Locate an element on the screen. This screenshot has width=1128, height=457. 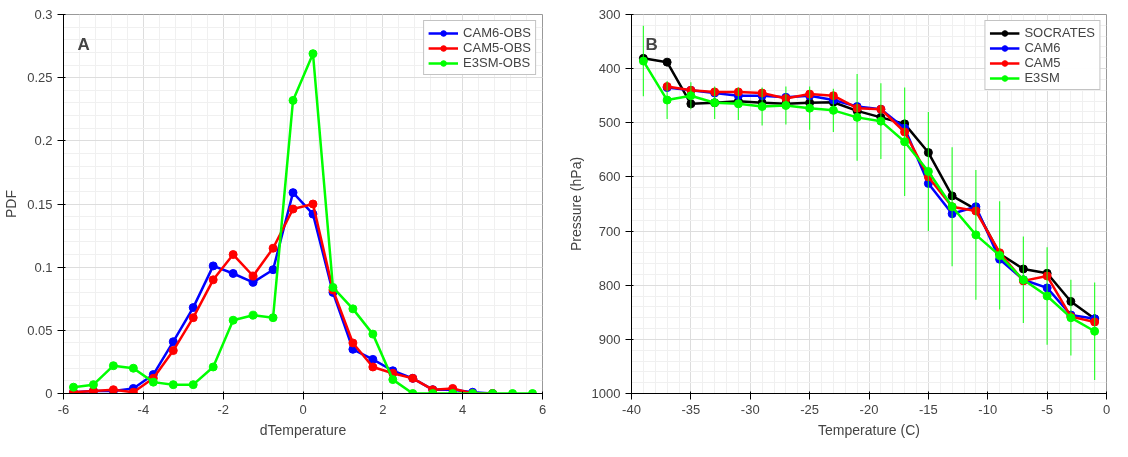
legend-label: CAM6 is located at coordinates (1042, 47).